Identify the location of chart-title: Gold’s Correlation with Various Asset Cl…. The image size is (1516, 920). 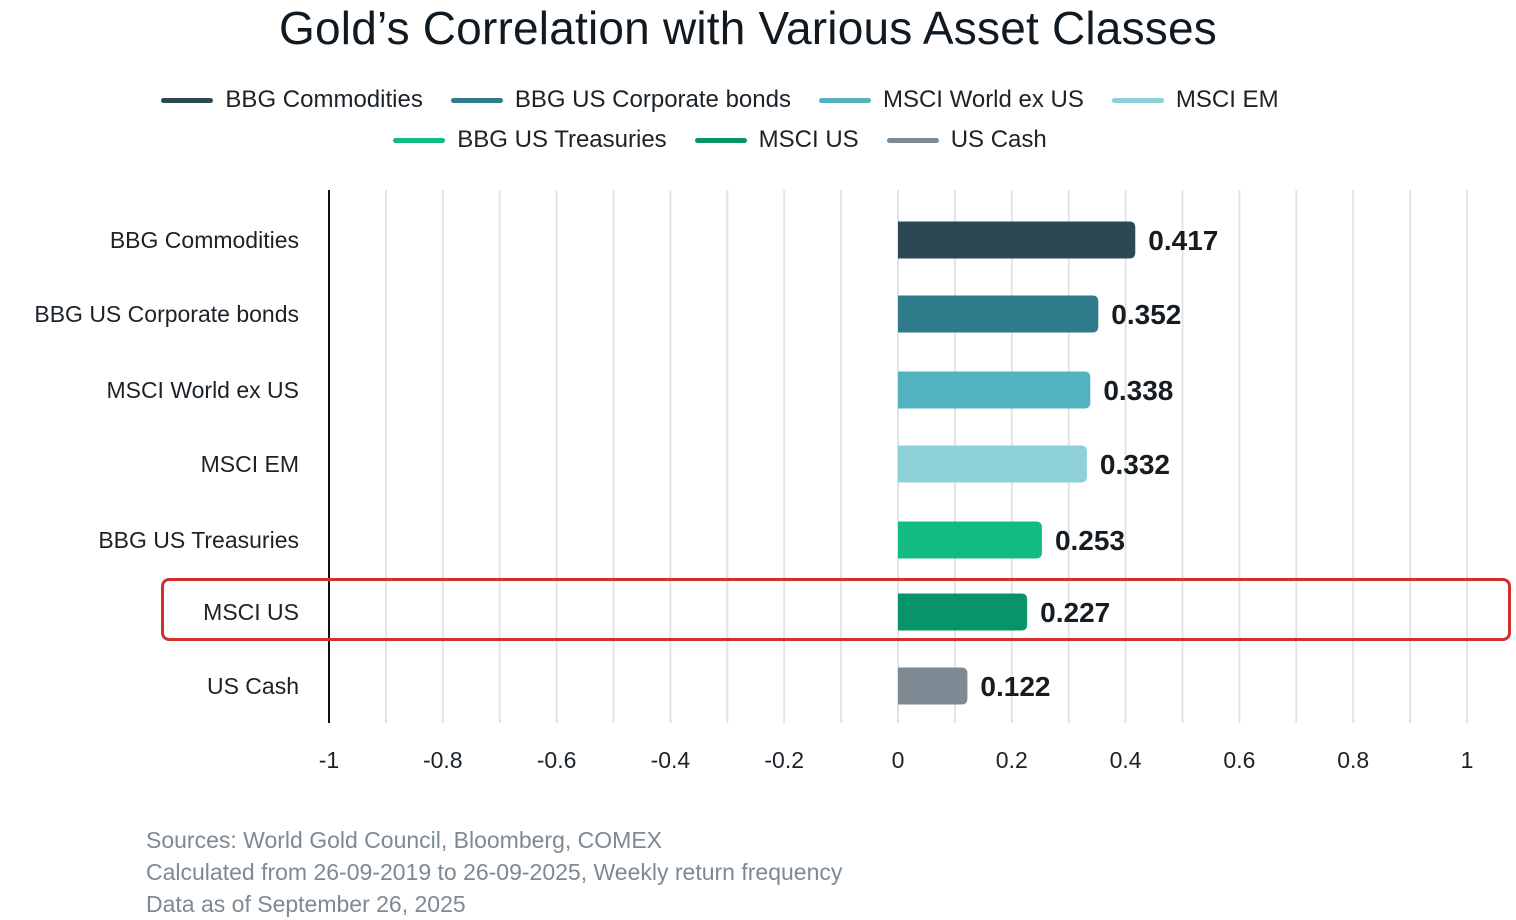
(748, 28).